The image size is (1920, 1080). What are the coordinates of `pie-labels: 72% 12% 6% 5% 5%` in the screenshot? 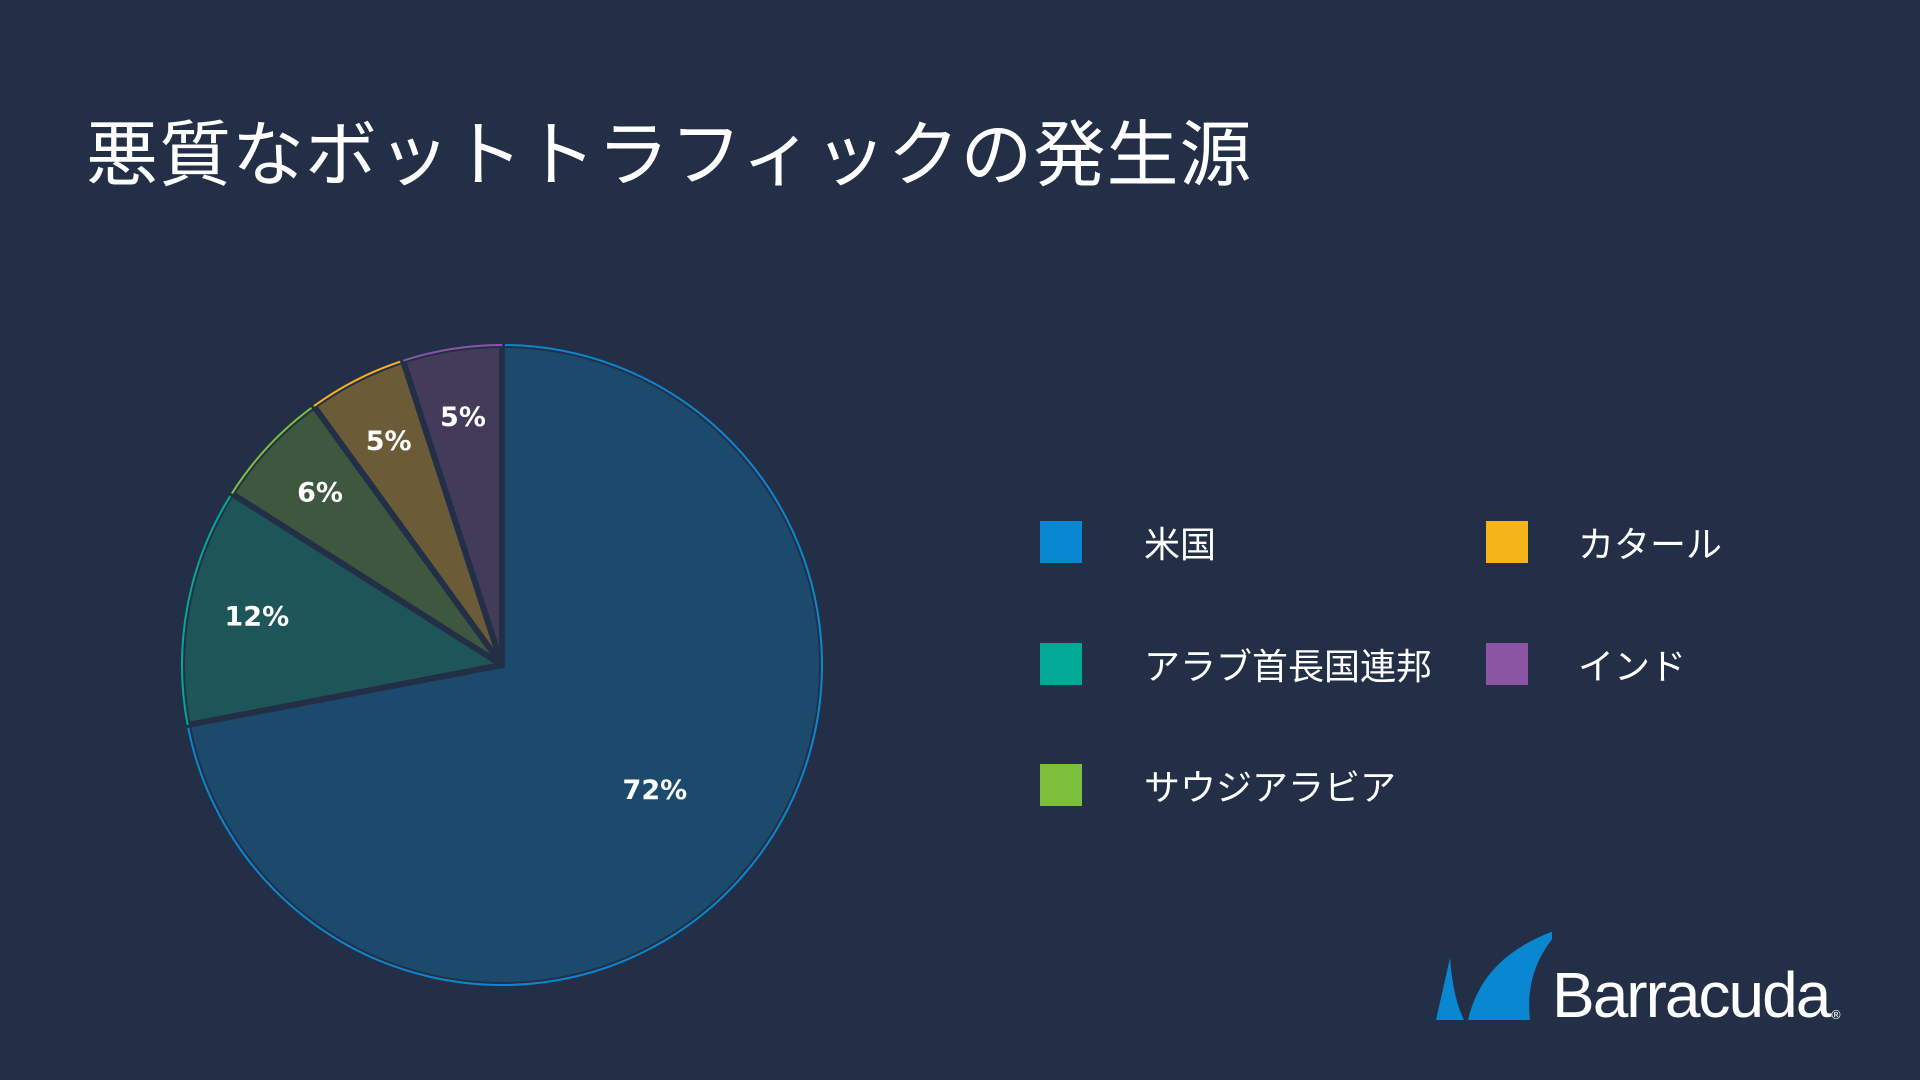 It's located at (456, 604).